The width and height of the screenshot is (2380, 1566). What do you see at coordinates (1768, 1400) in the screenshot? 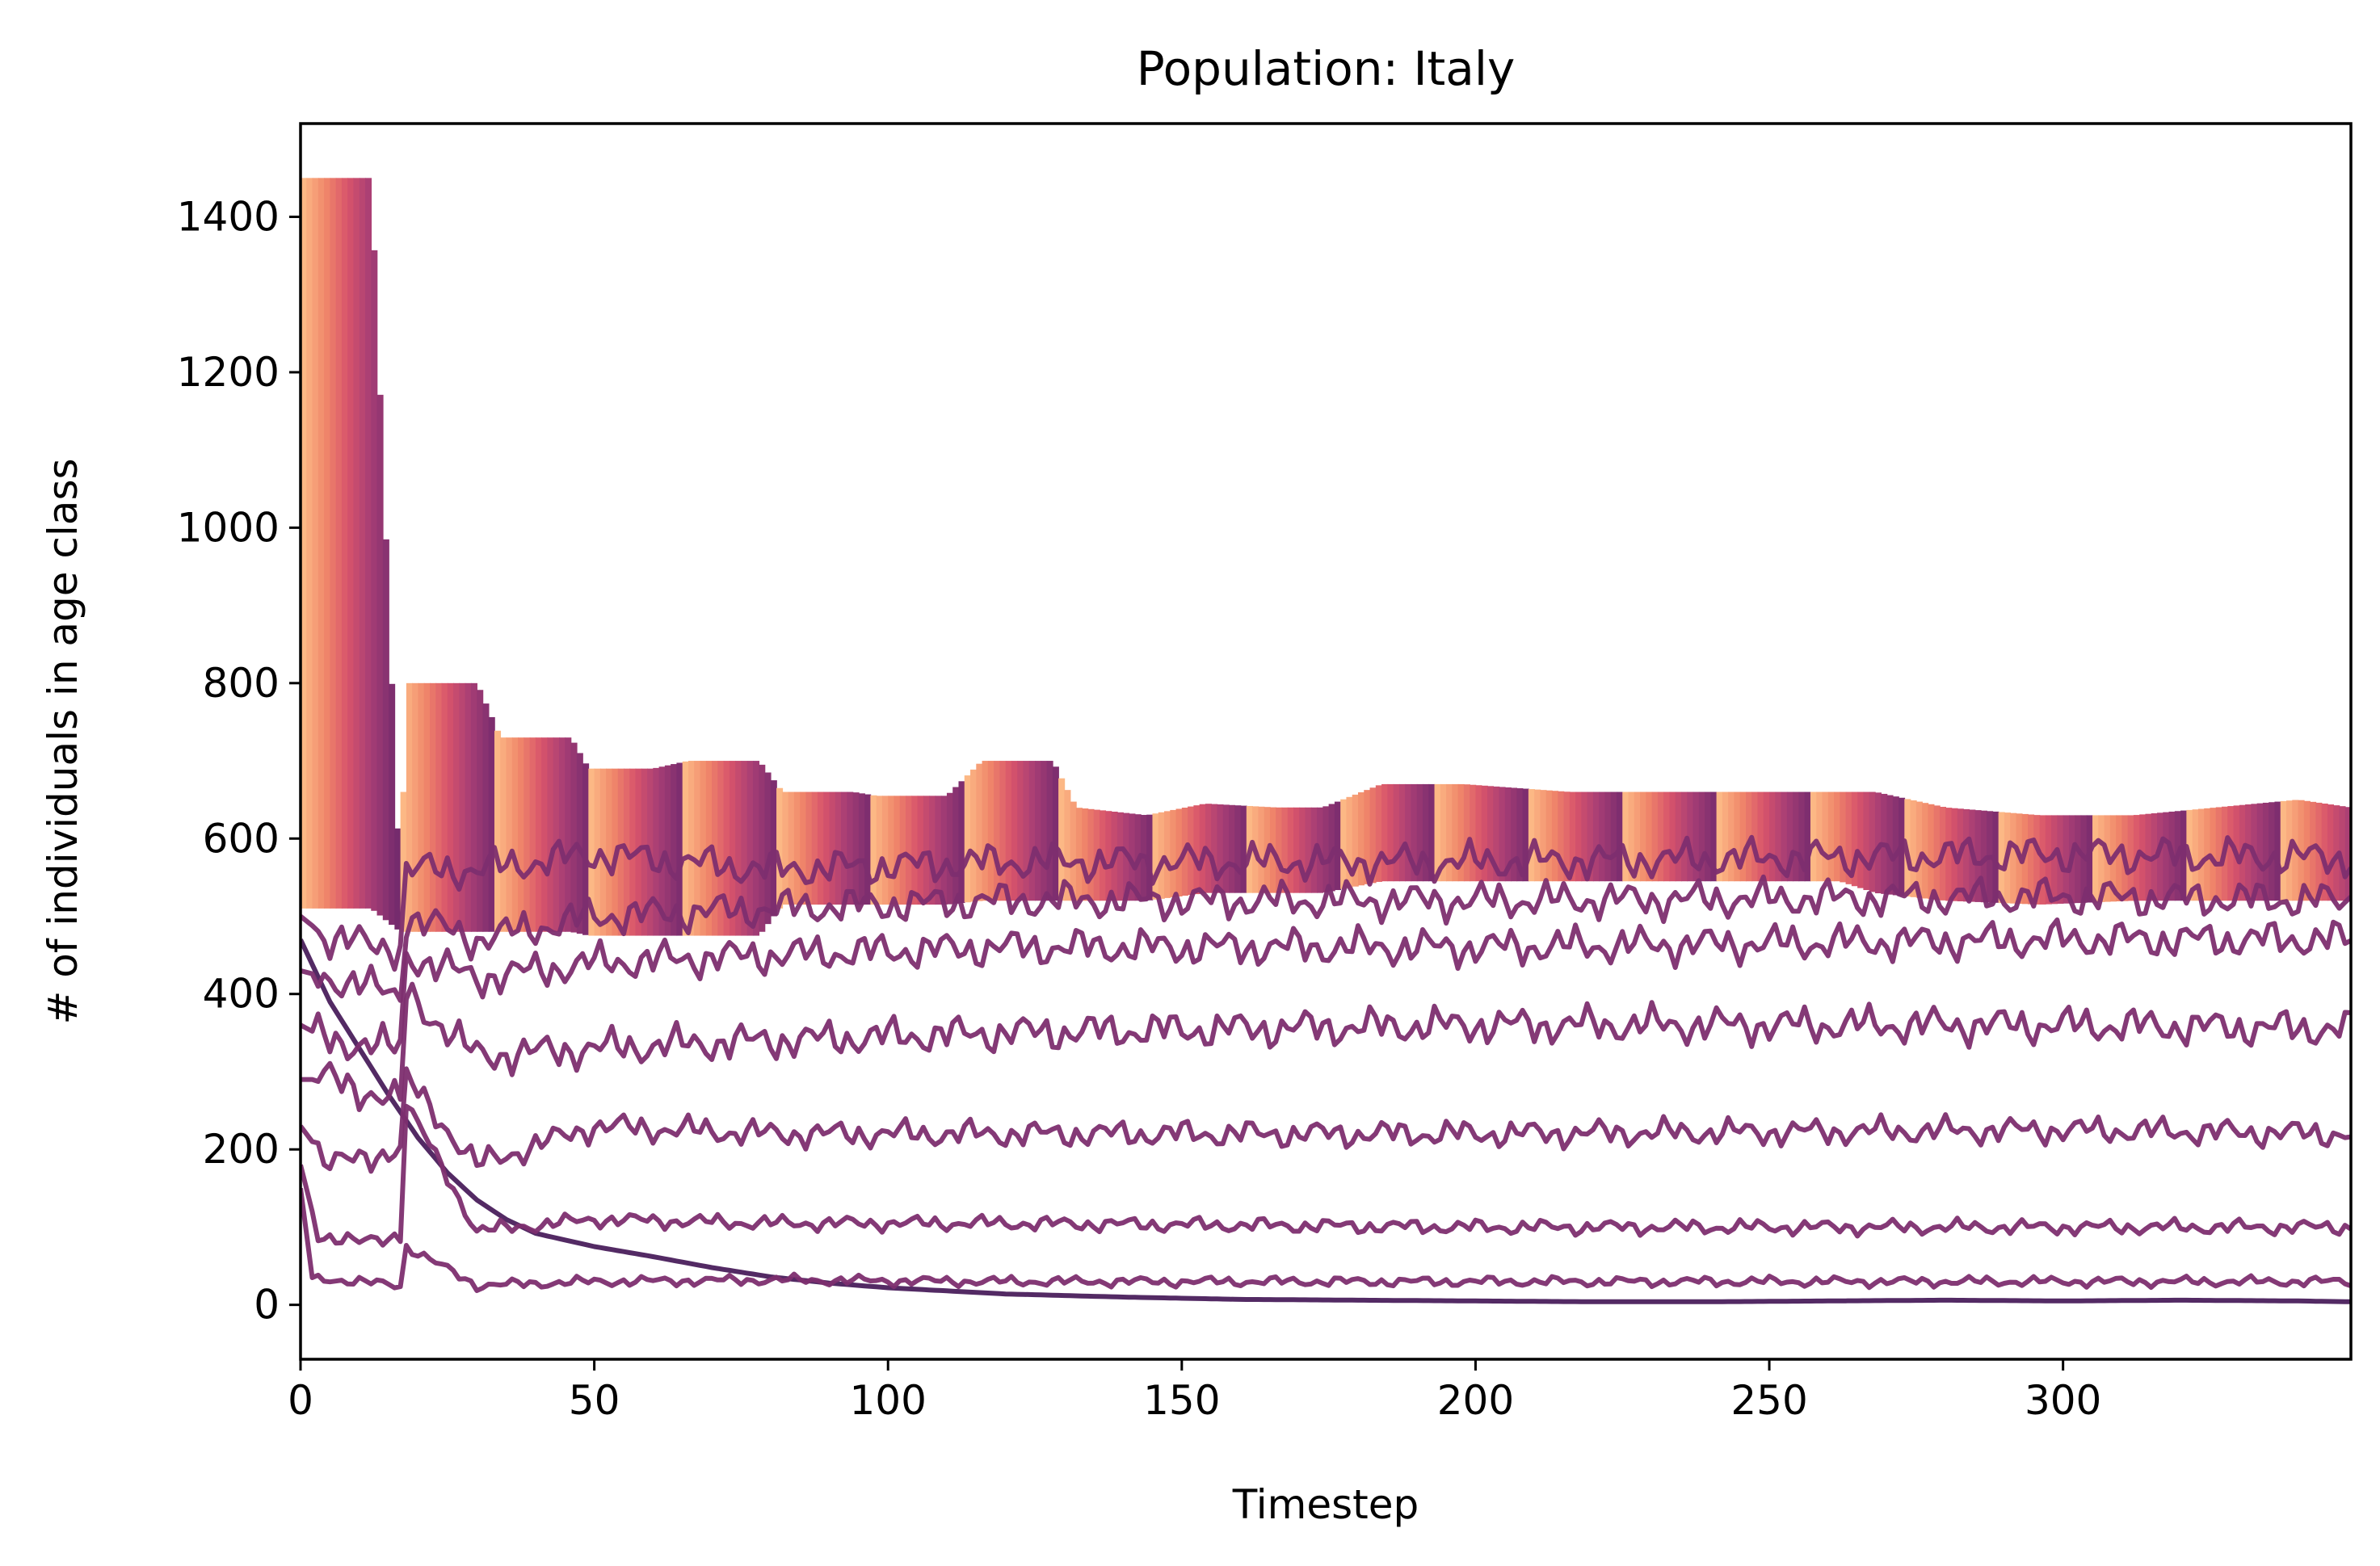
I see `x-tick-label: 250` at bounding box center [1768, 1400].